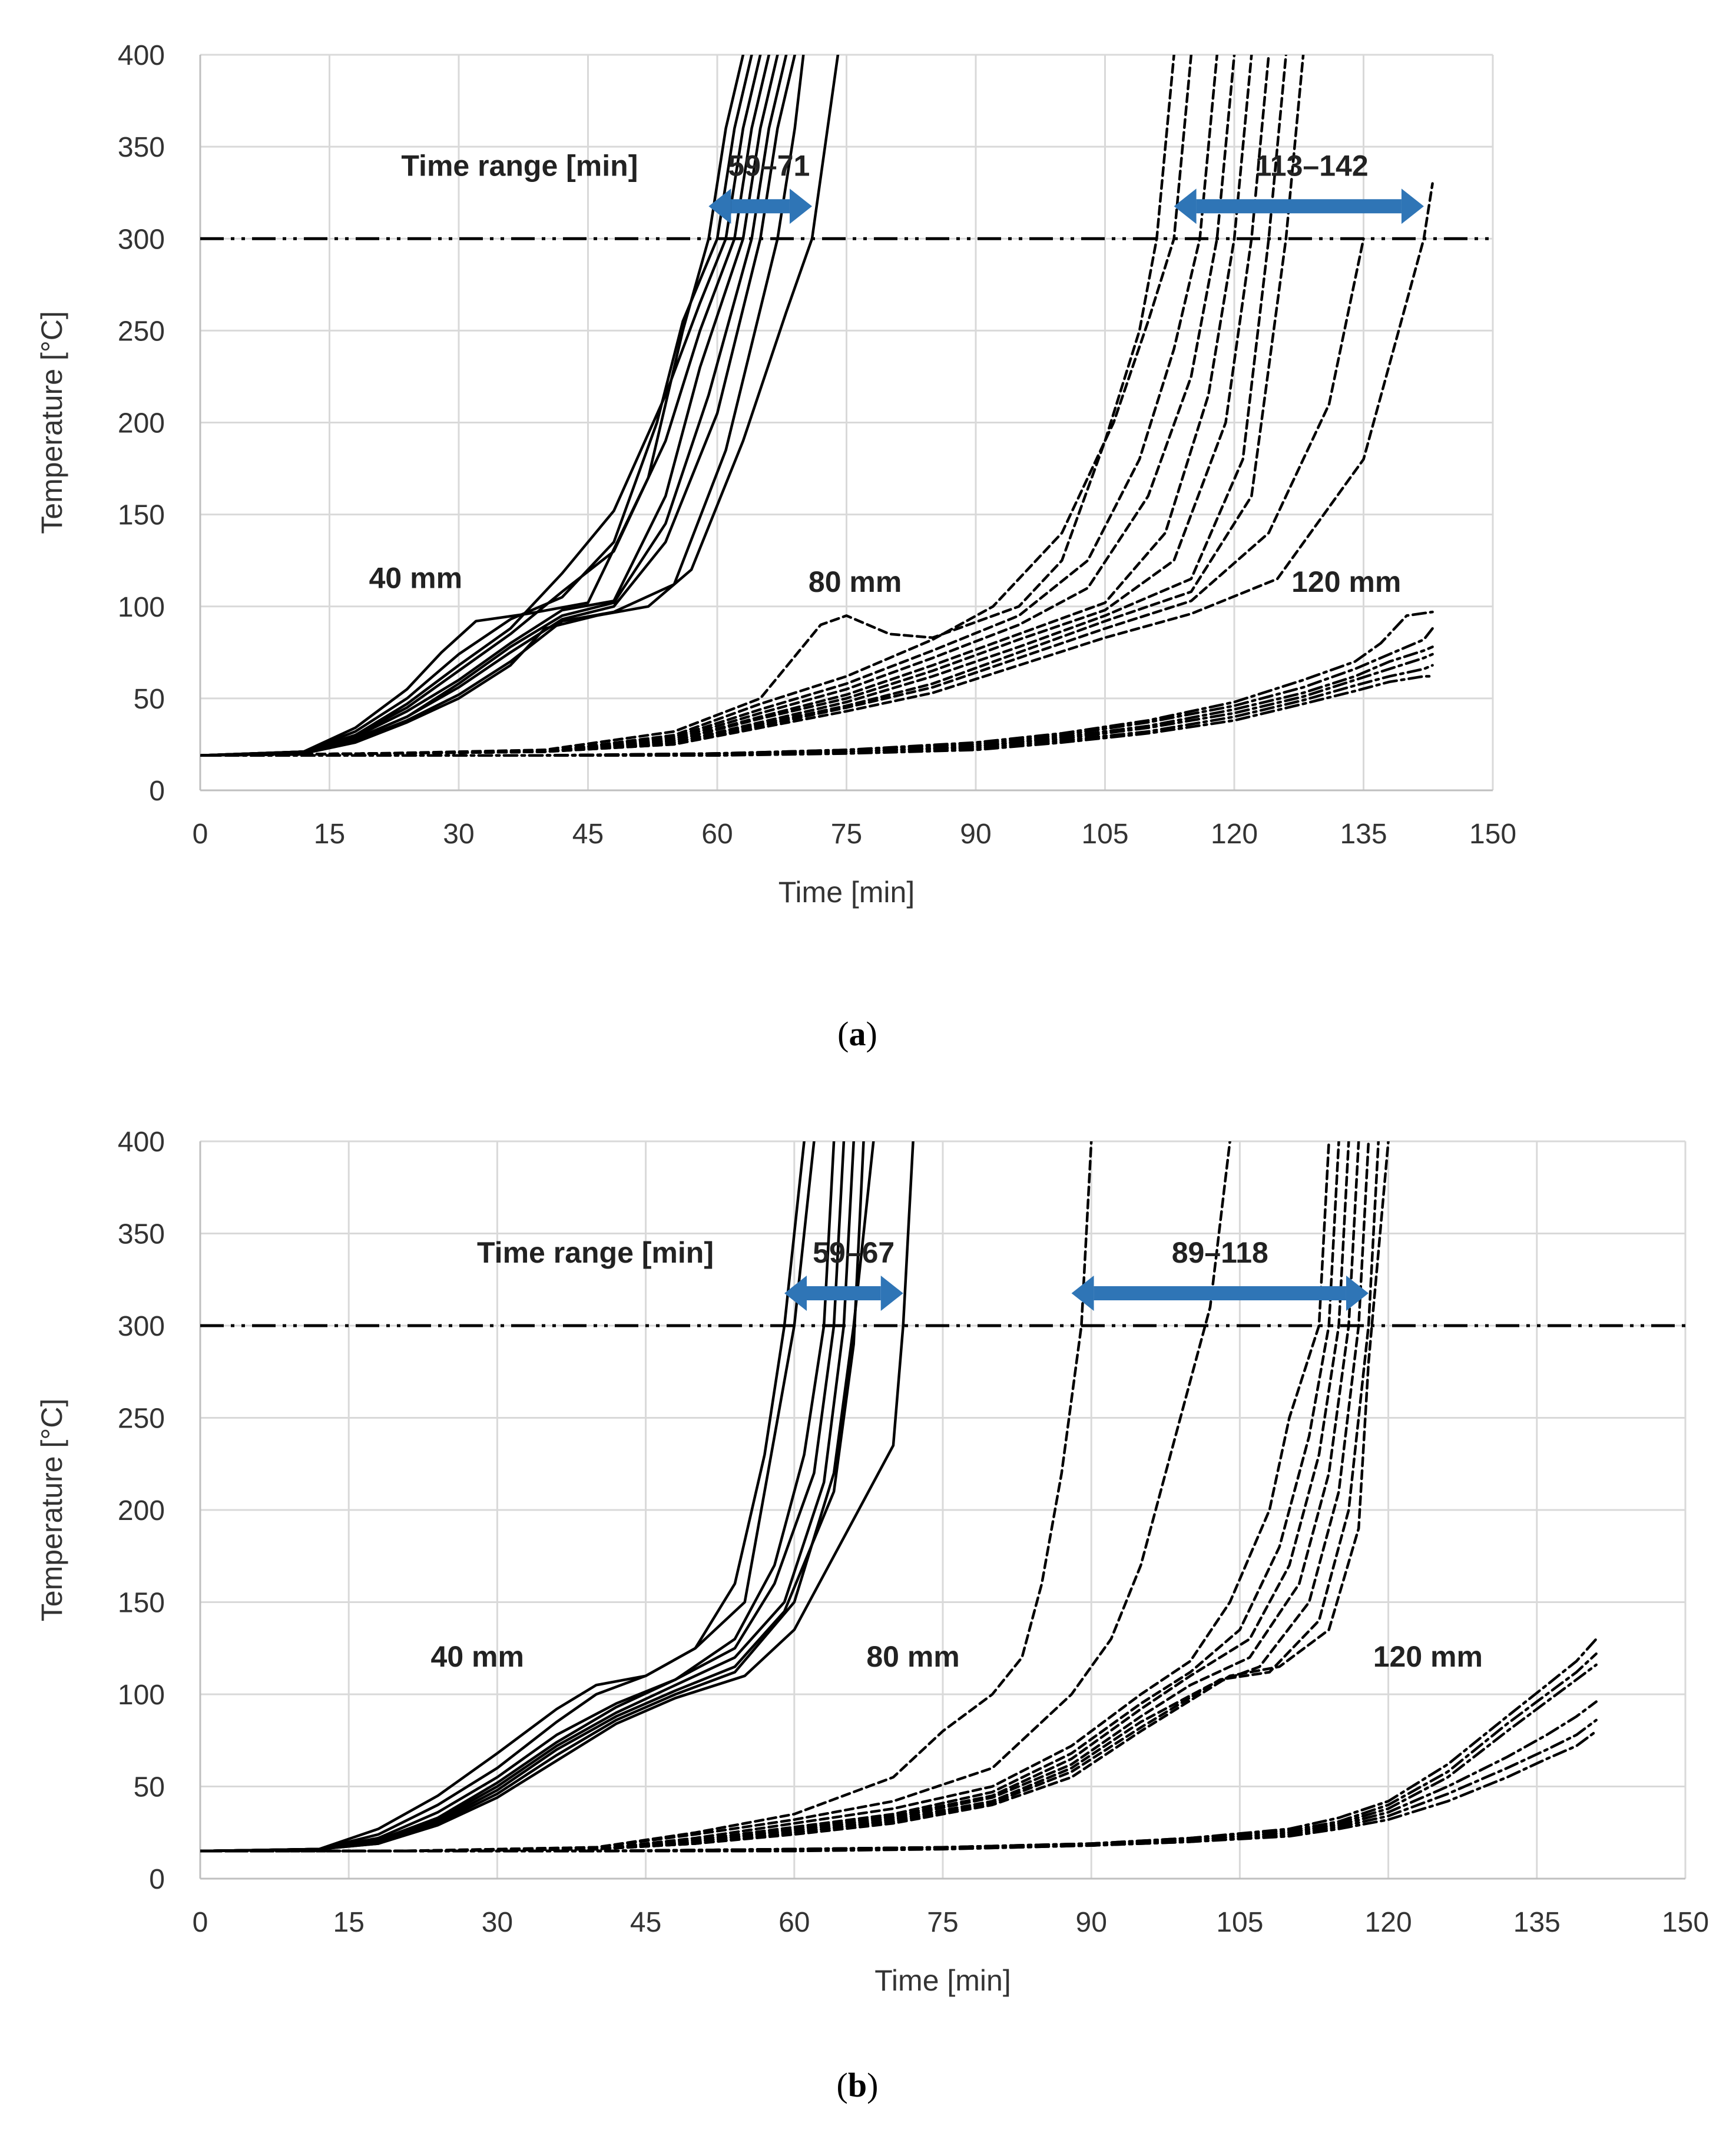 Image resolution: width=1736 pixels, height=2136 pixels. I want to click on caption-letter: b, so click(857, 2085).